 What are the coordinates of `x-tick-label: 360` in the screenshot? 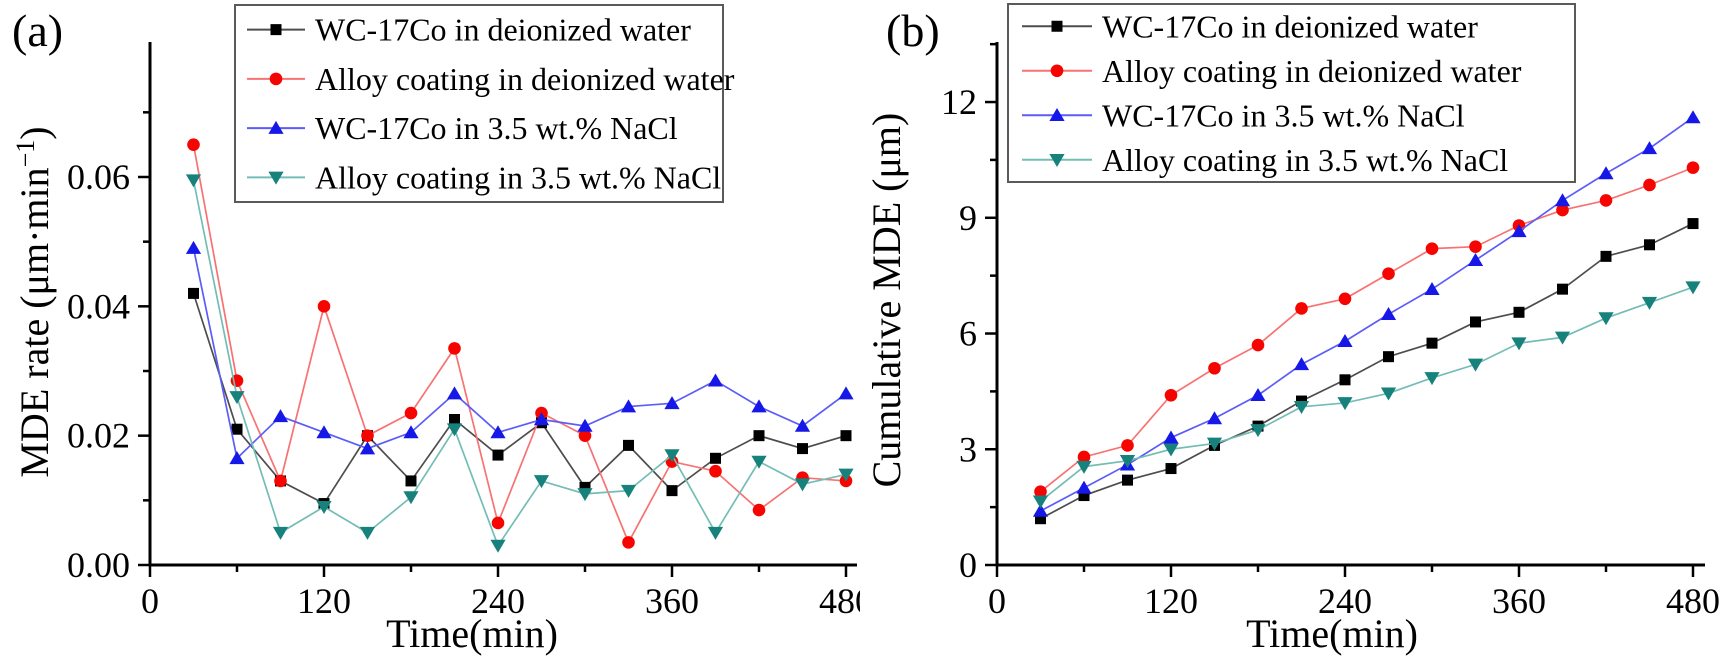 It's located at (672, 601).